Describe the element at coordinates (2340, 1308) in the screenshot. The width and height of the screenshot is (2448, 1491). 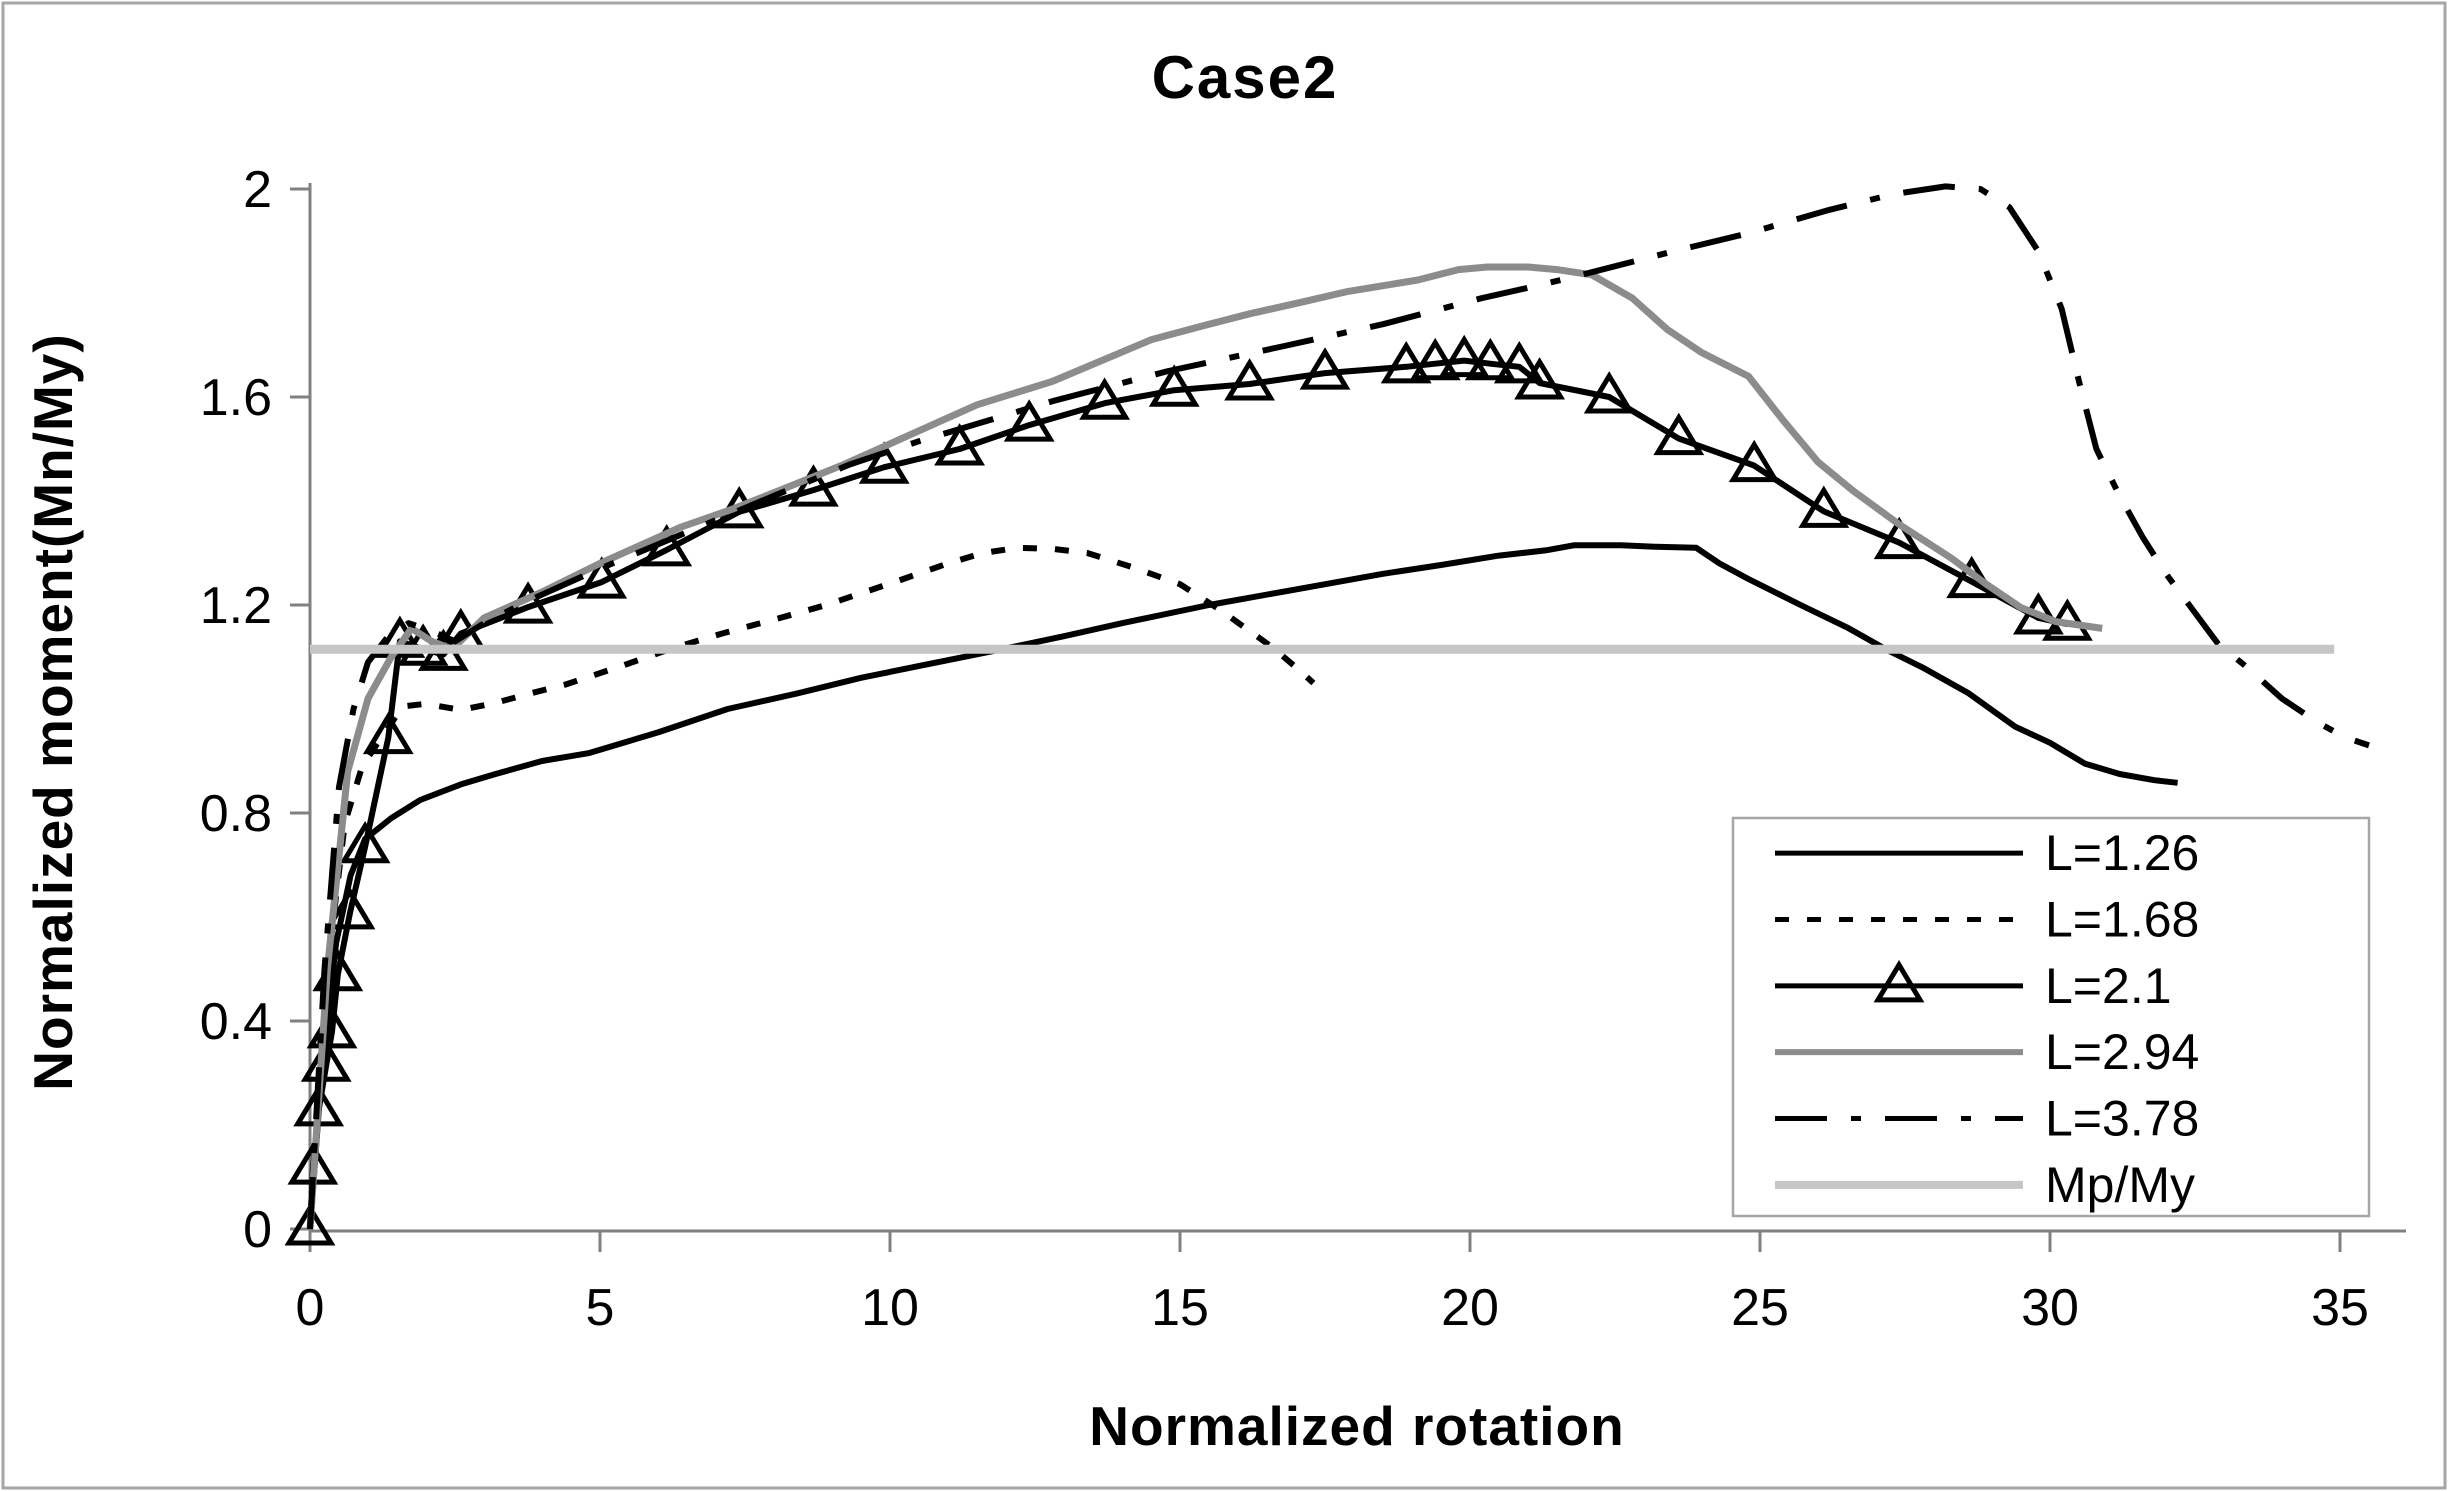
I see `x-tick-label: 35` at that location.